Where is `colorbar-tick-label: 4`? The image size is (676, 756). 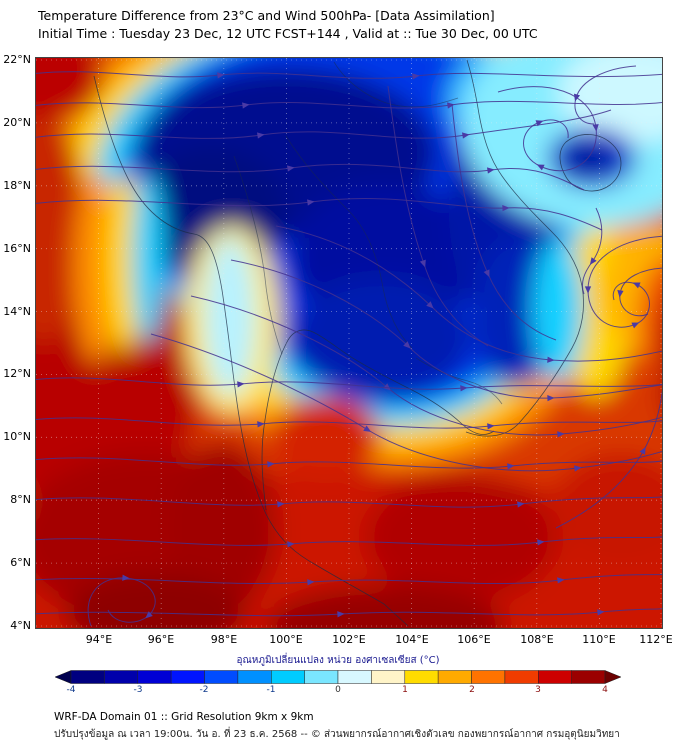
colorbar-tick-label: 4 is located at coordinates (605, 690).